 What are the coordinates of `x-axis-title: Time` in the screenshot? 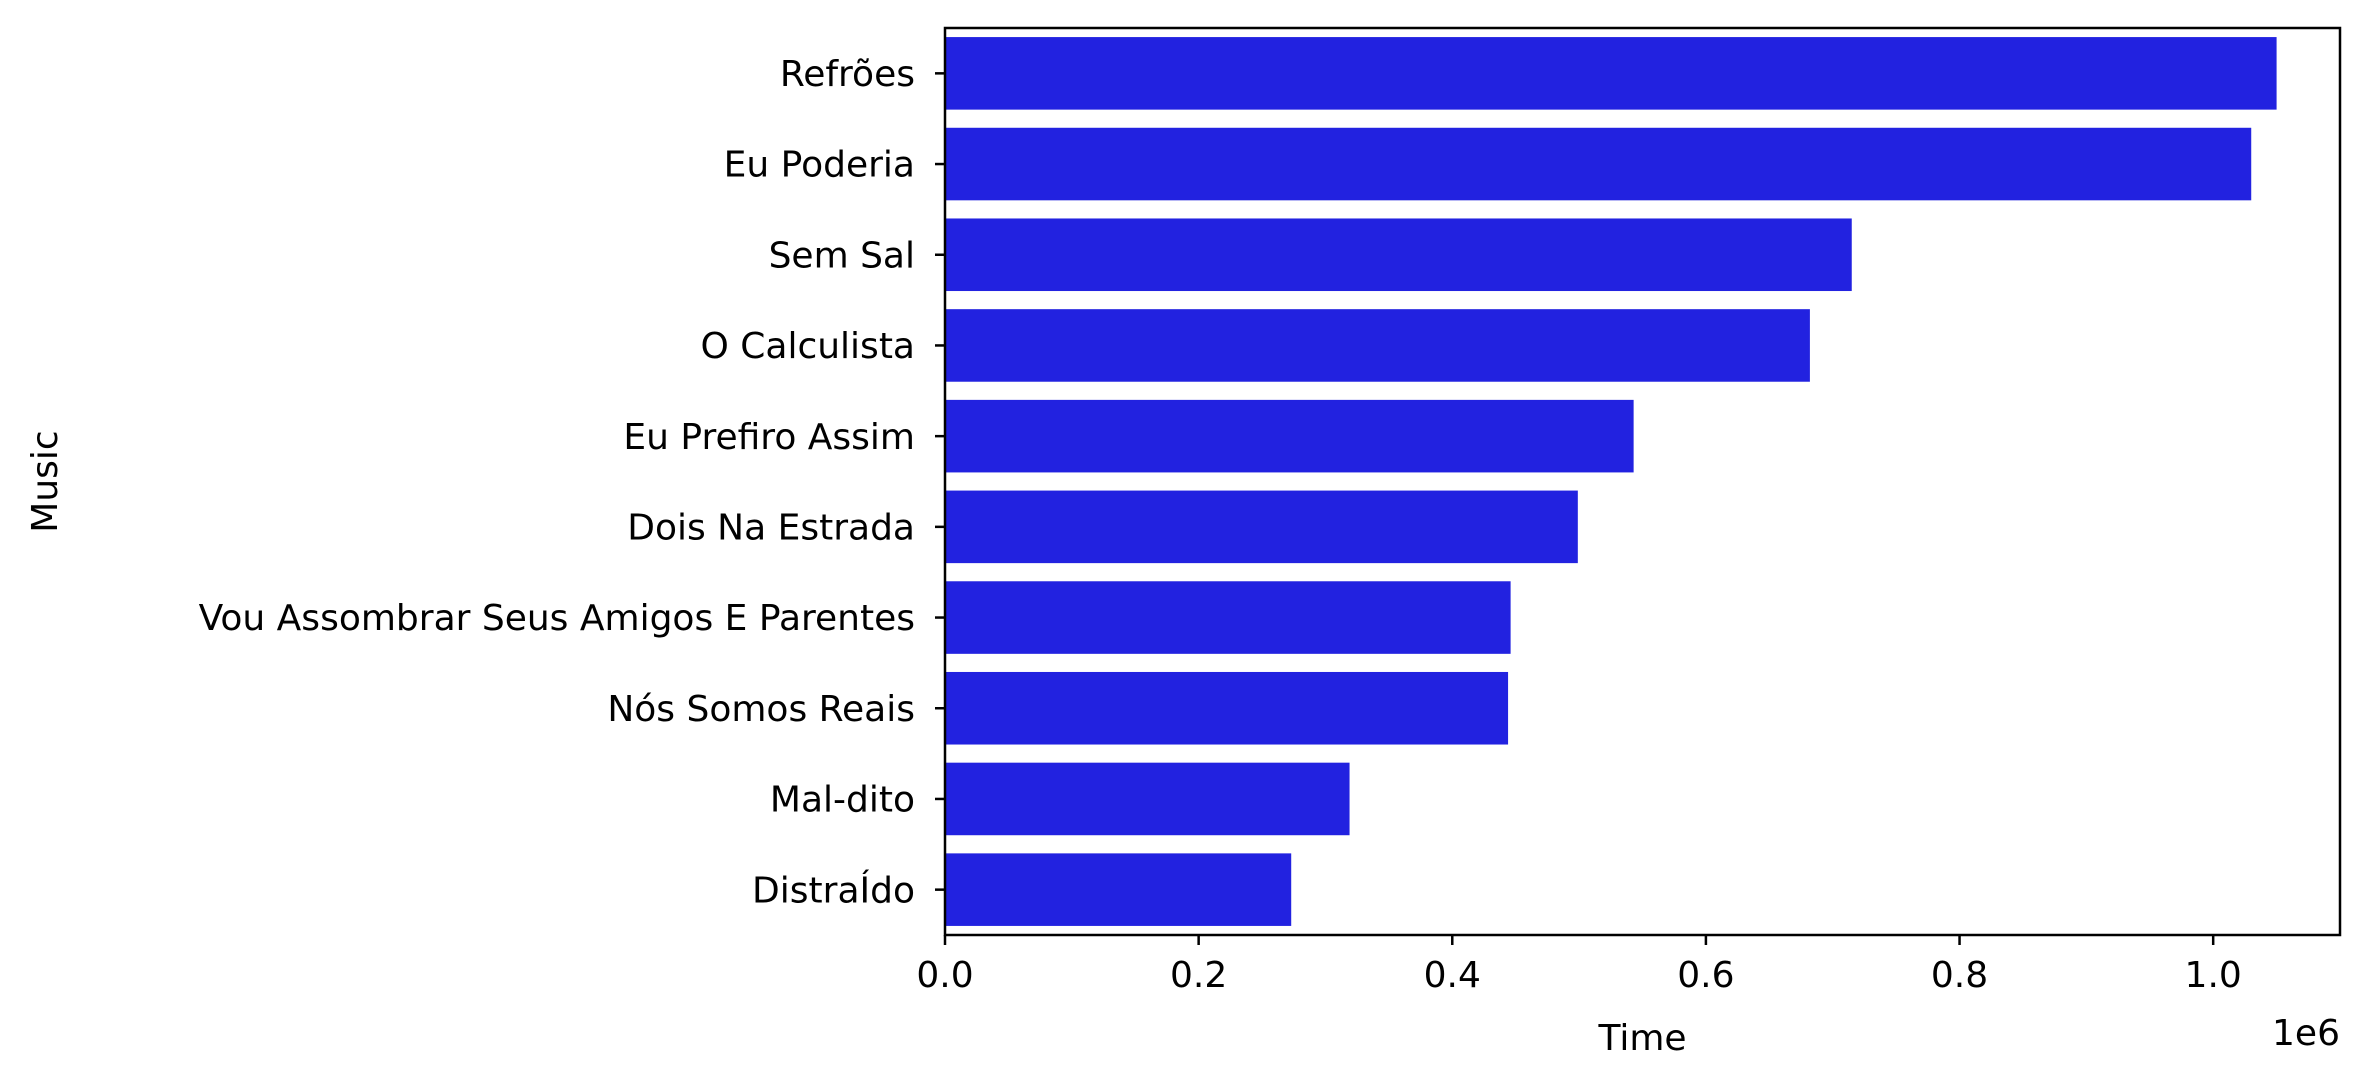 It's located at (1641, 1038).